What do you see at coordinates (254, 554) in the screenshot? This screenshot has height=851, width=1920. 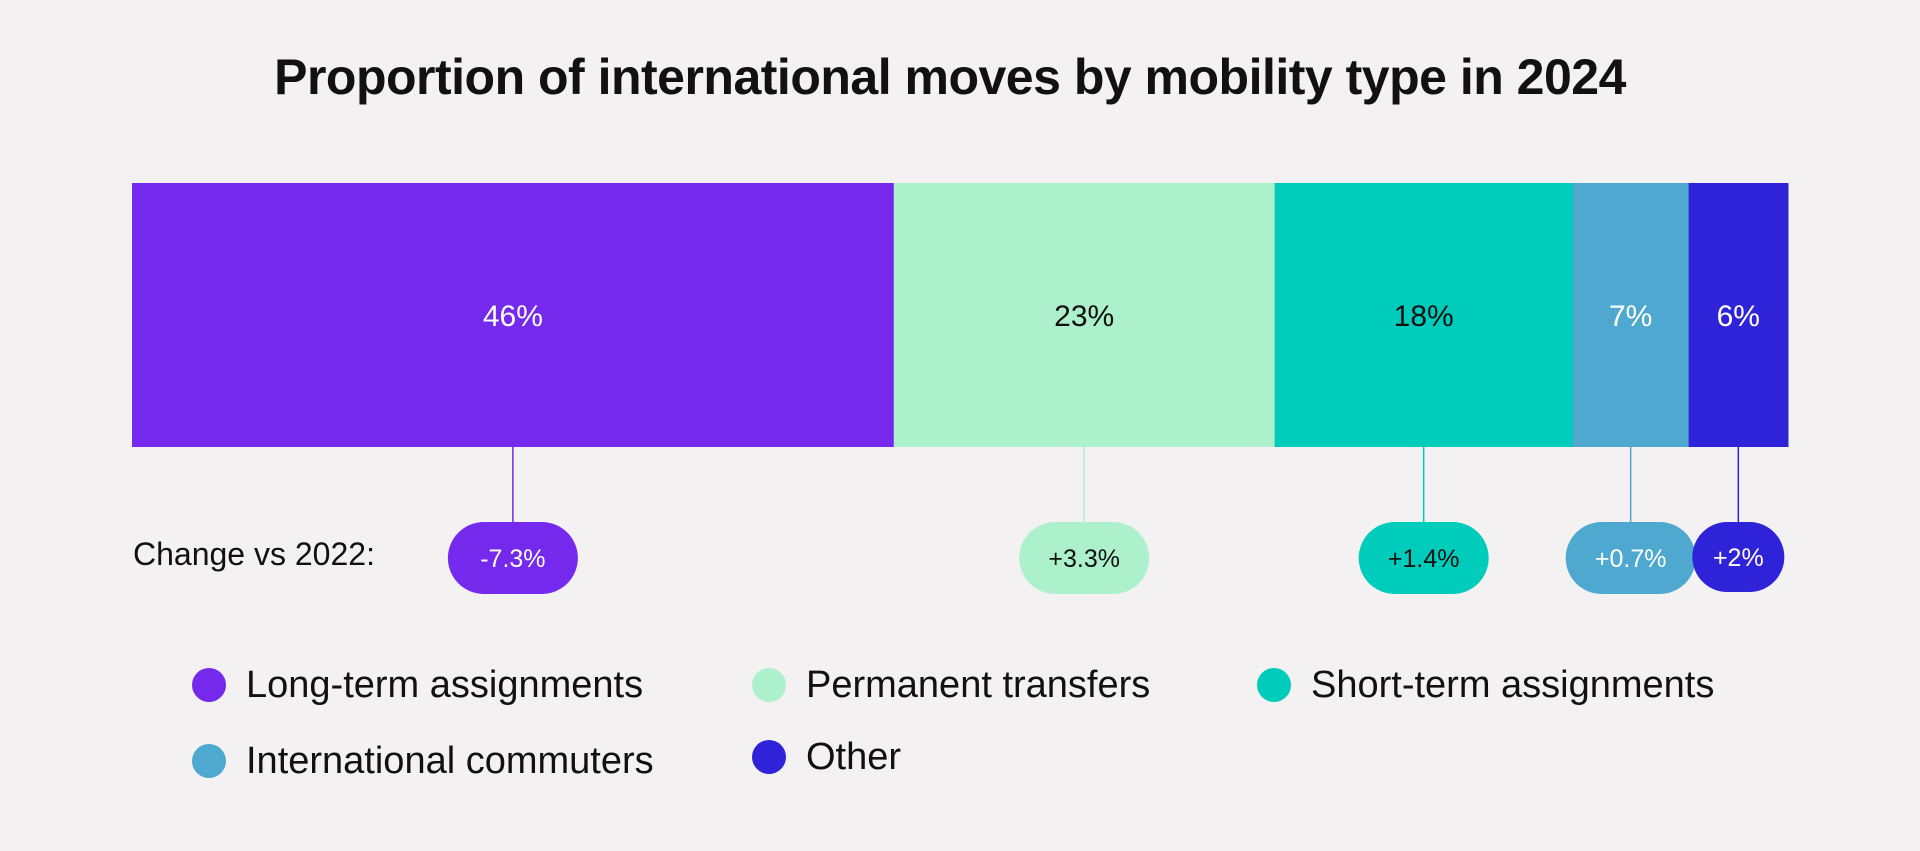 I see `change-label: Change vs 2022:` at bounding box center [254, 554].